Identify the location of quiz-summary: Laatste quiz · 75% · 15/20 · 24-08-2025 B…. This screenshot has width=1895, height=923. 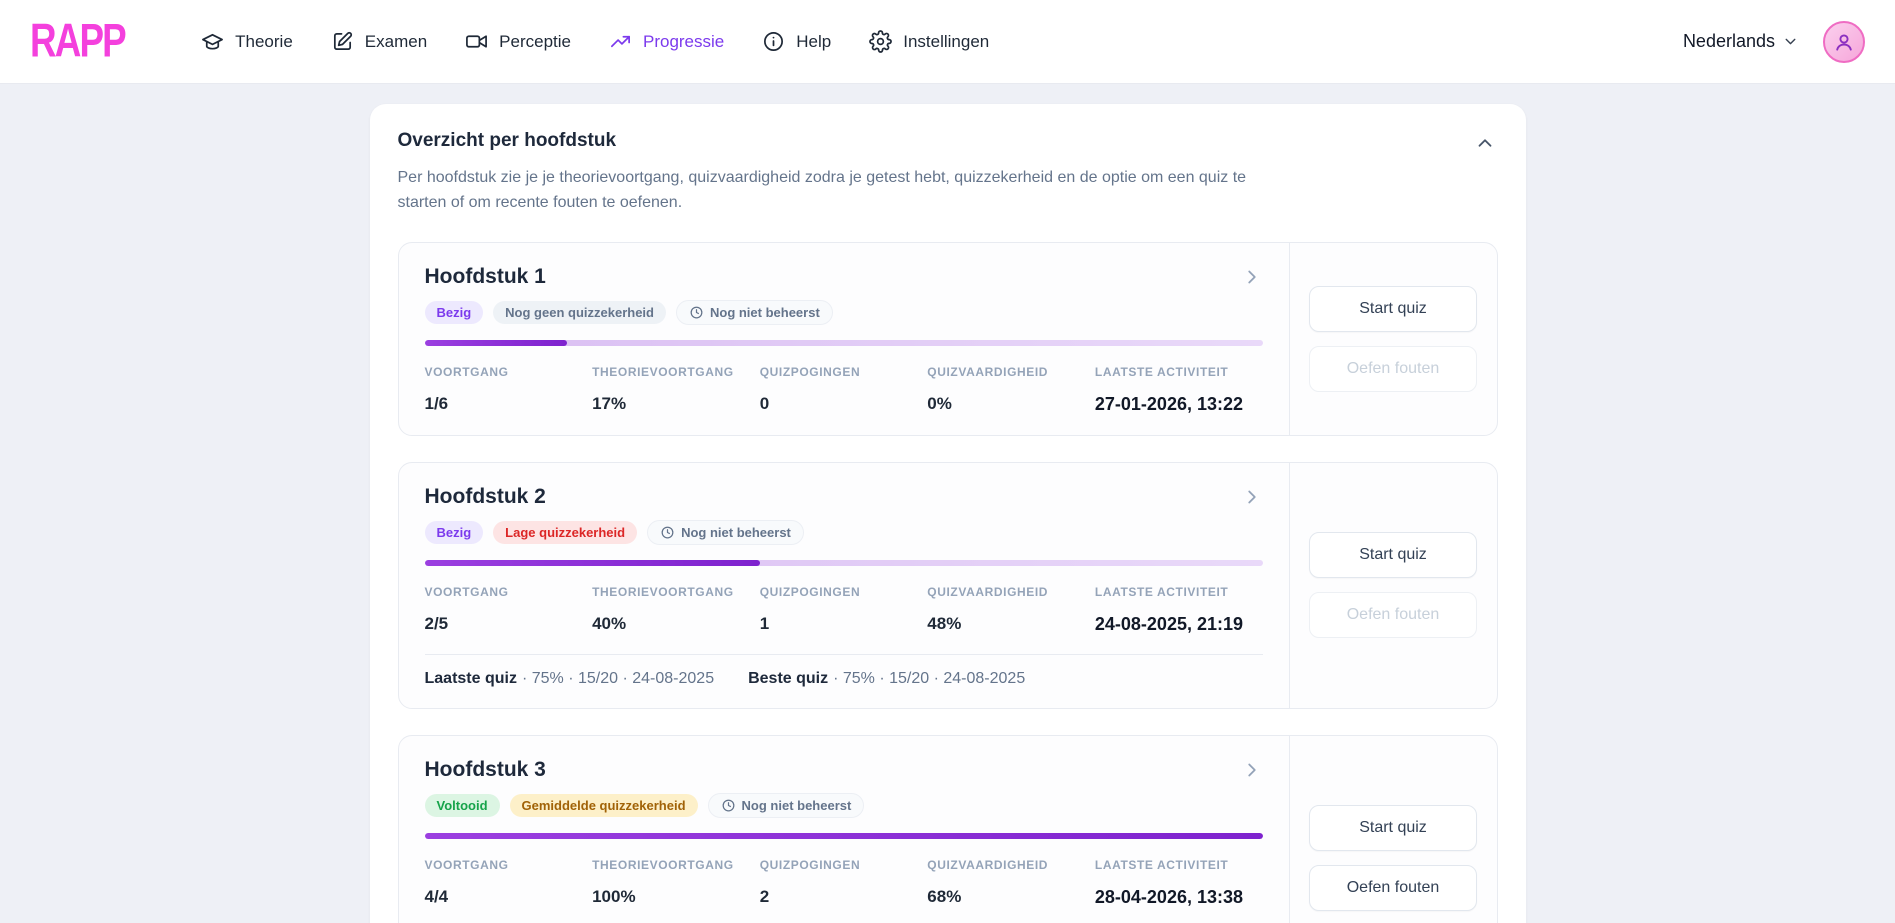
(843, 670).